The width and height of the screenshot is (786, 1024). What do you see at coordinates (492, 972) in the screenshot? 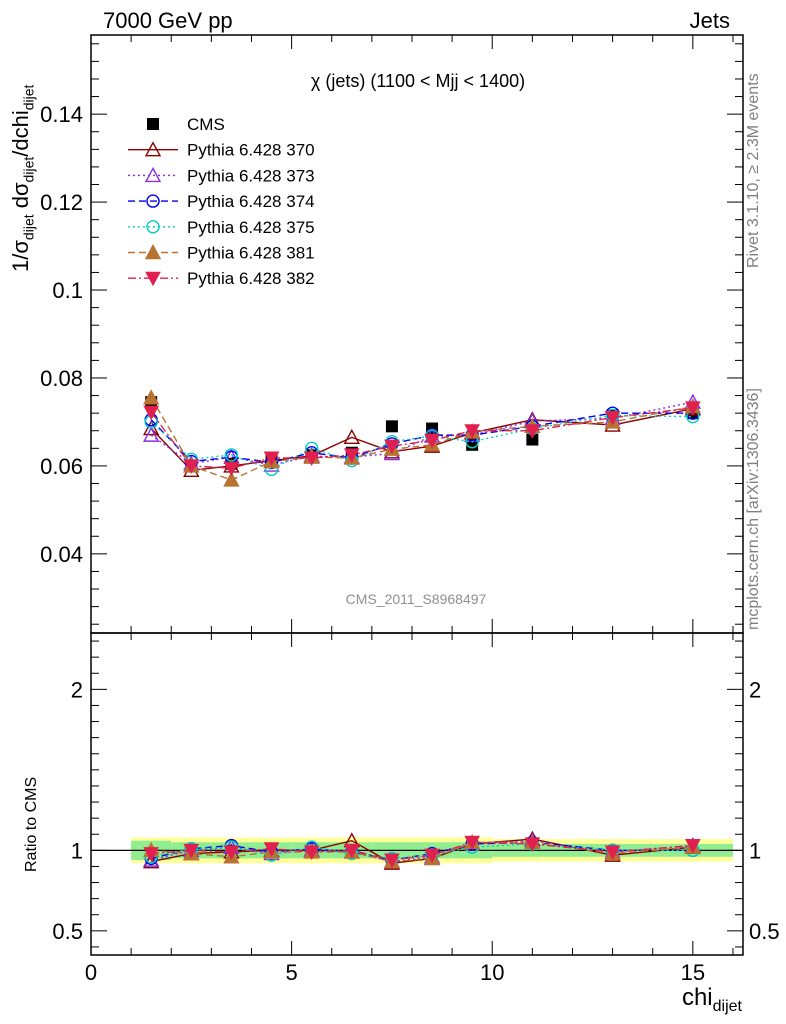
I see `x-tick-label: 10` at bounding box center [492, 972].